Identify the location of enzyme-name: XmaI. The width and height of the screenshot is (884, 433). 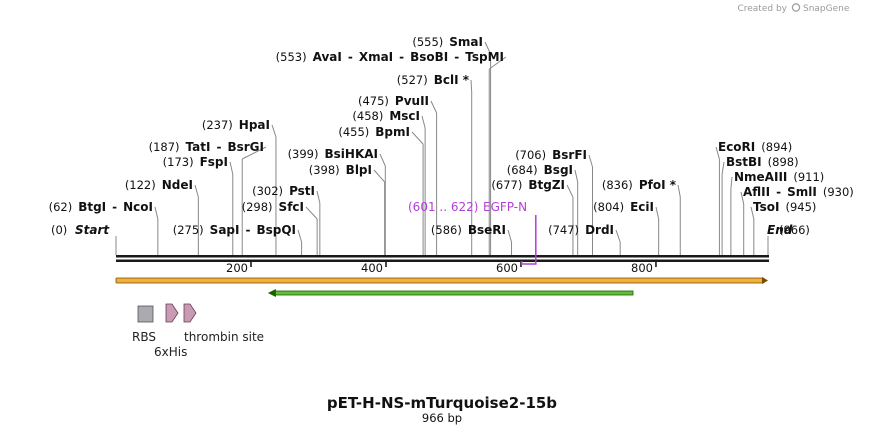
(376, 57).